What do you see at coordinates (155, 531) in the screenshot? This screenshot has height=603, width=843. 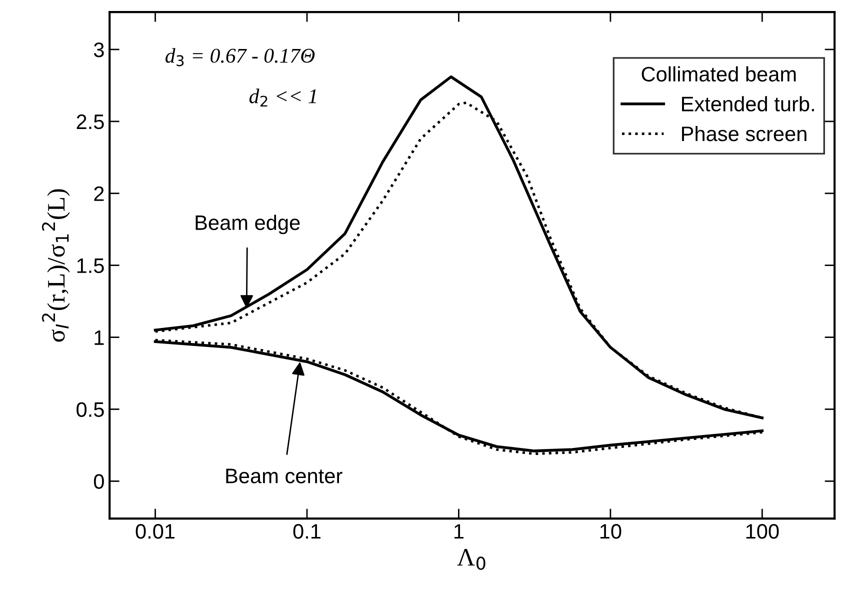 I see `x-tick-label: 0.01` at bounding box center [155, 531].